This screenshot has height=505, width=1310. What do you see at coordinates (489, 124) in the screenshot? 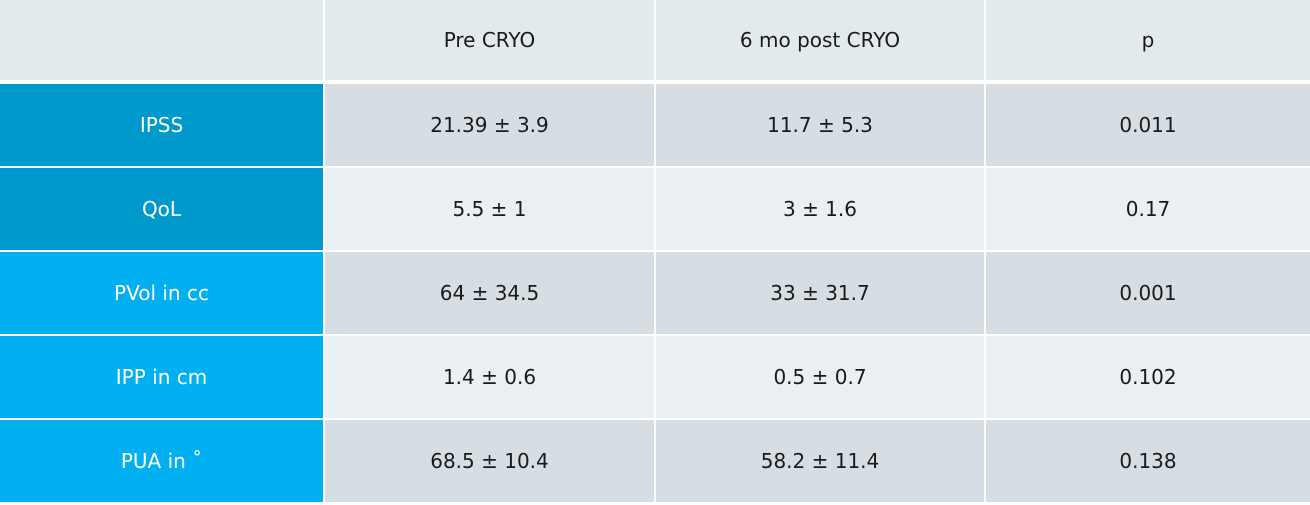
I see `pre-value: 21.39 ± 3.9` at bounding box center [489, 124].